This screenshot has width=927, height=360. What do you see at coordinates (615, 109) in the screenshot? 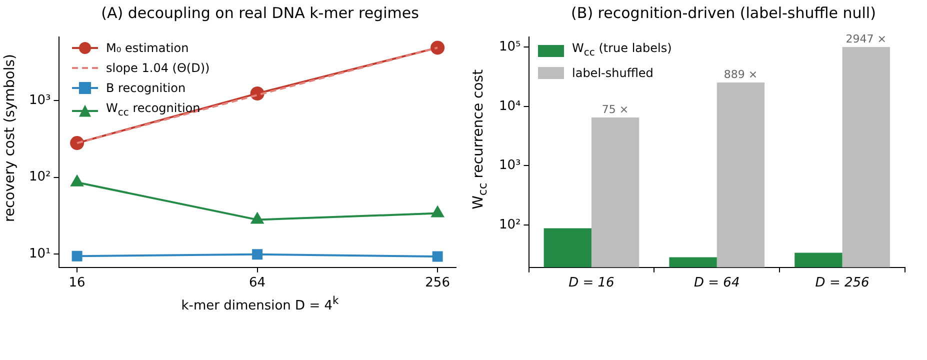
I see `annotation: 75 ×` at bounding box center [615, 109].